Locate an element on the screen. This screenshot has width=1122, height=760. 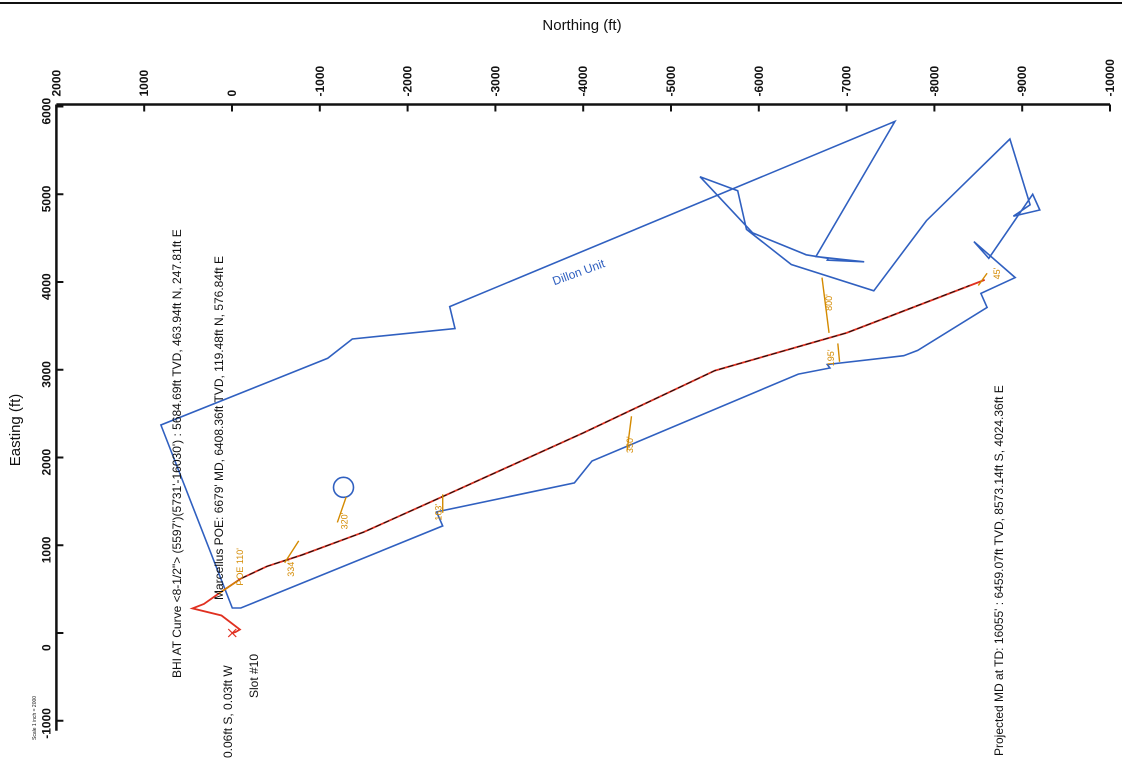
y-tick-label: 1000 is located at coordinates (46, 549).